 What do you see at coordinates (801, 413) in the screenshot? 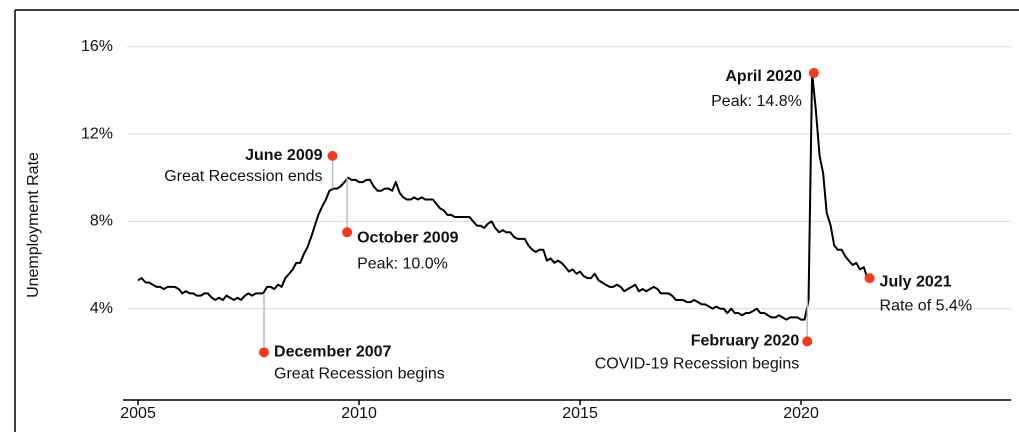
I see `x-tick-label: 2020` at bounding box center [801, 413].